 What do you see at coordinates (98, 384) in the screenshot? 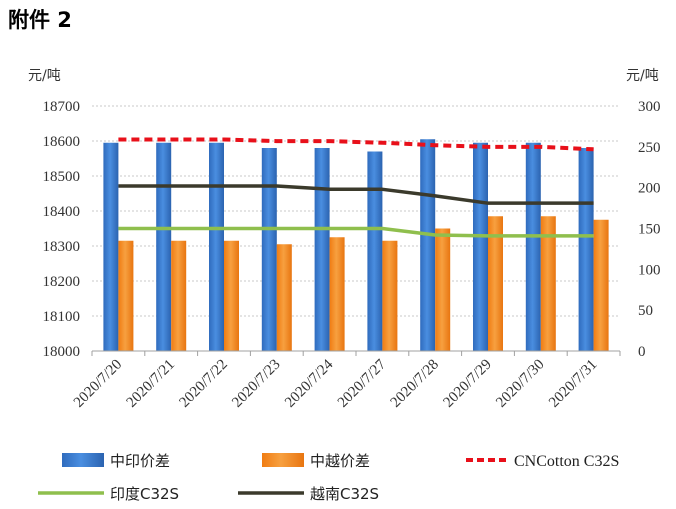
I see `x-tick-label: 2020/7/20` at bounding box center [98, 384].